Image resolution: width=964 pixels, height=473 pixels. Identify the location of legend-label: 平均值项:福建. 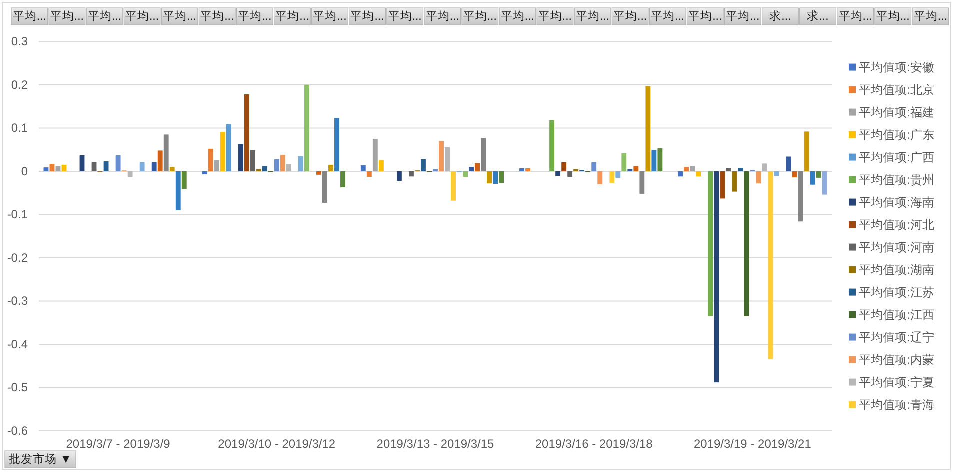
(896, 112).